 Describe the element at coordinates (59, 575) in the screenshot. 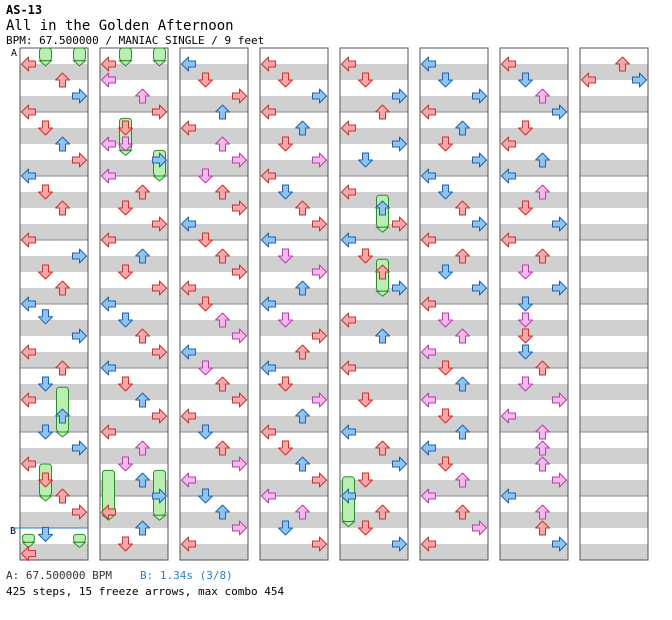

I see `bpm-a-text: A: 67.500000 BPM` at that location.